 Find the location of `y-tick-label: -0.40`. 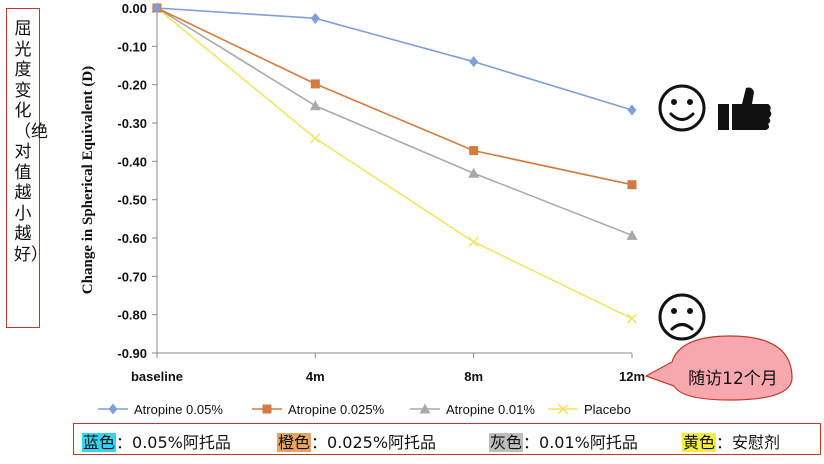

y-tick-label: -0.40 is located at coordinates (132, 161).